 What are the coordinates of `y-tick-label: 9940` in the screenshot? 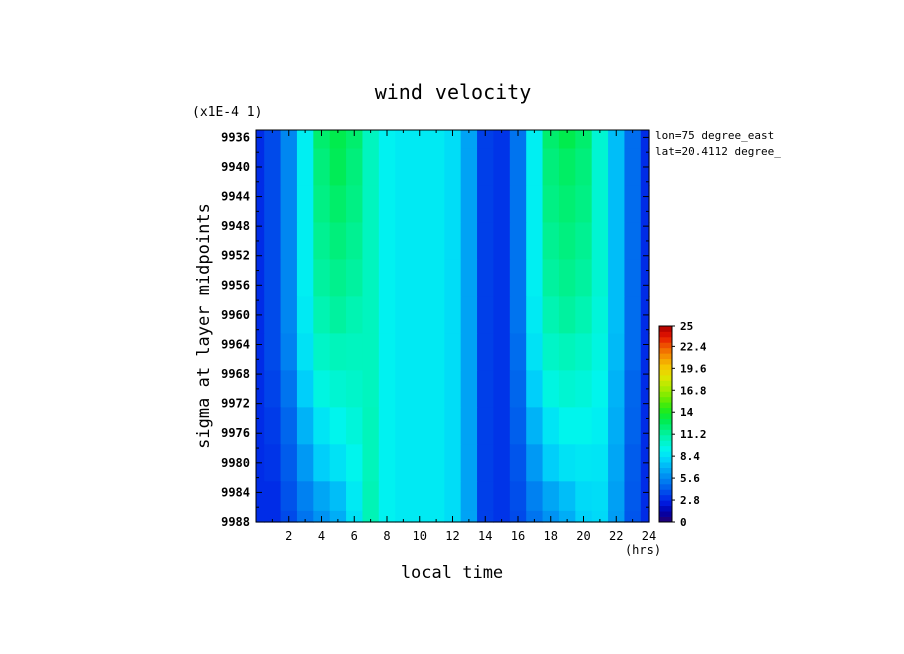 It's located at (235, 167).